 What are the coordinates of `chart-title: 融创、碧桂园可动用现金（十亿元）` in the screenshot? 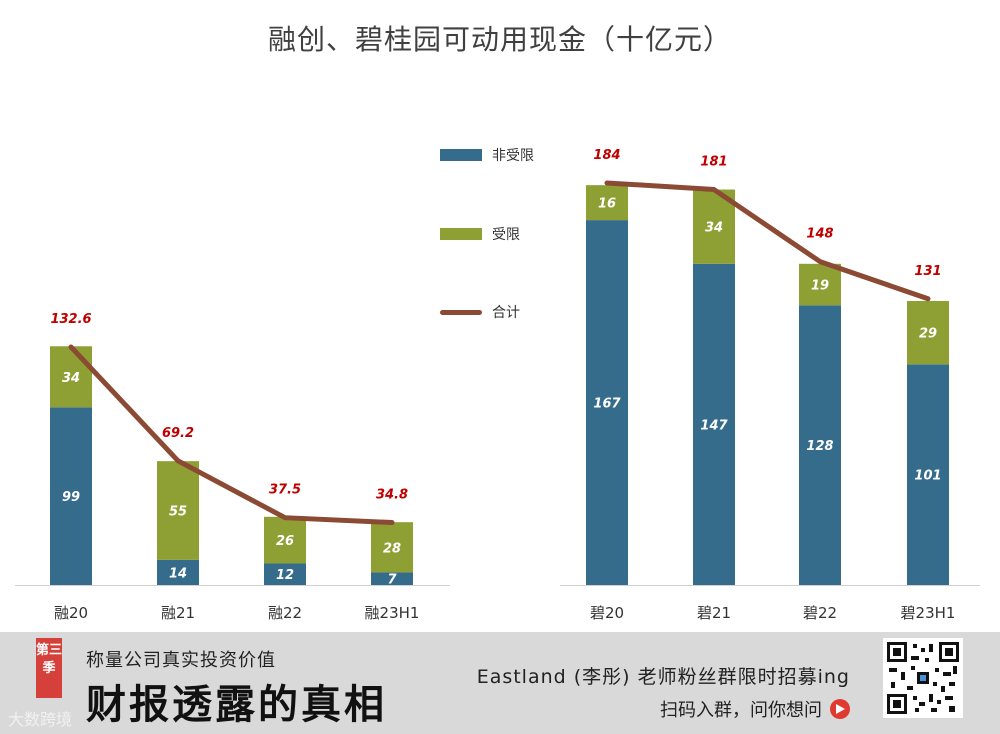 It's located at (499, 39).